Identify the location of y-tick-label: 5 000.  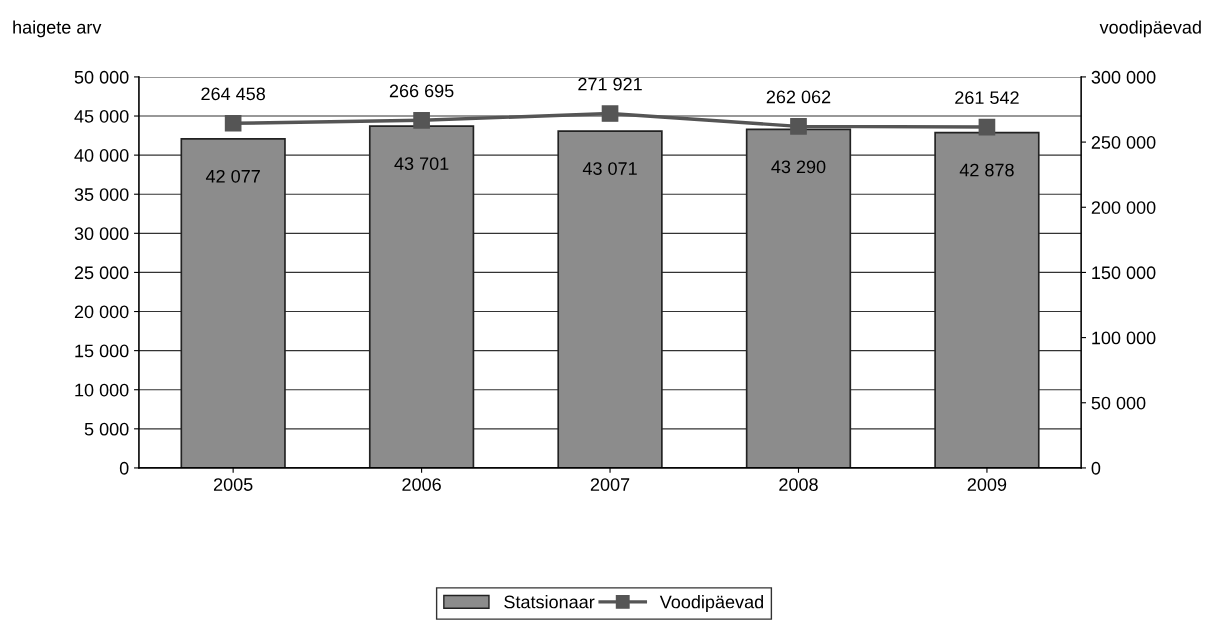
(106, 429).